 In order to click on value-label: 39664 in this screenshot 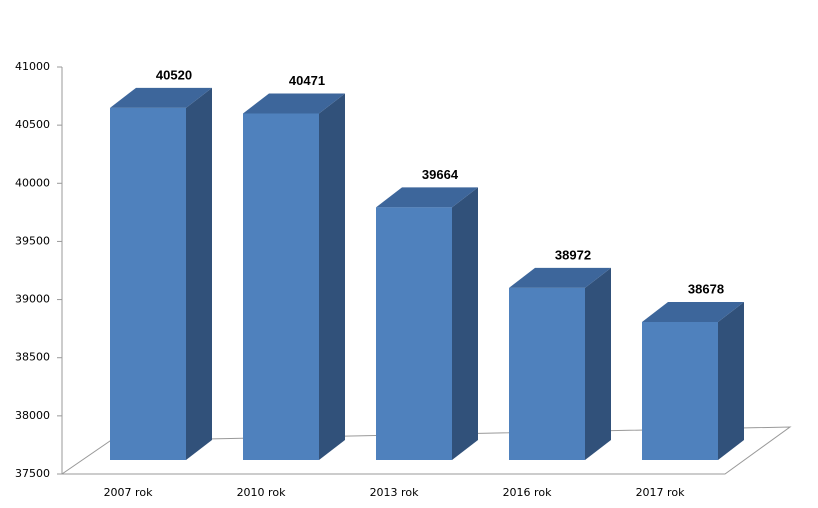, I will do `click(440, 174)`.